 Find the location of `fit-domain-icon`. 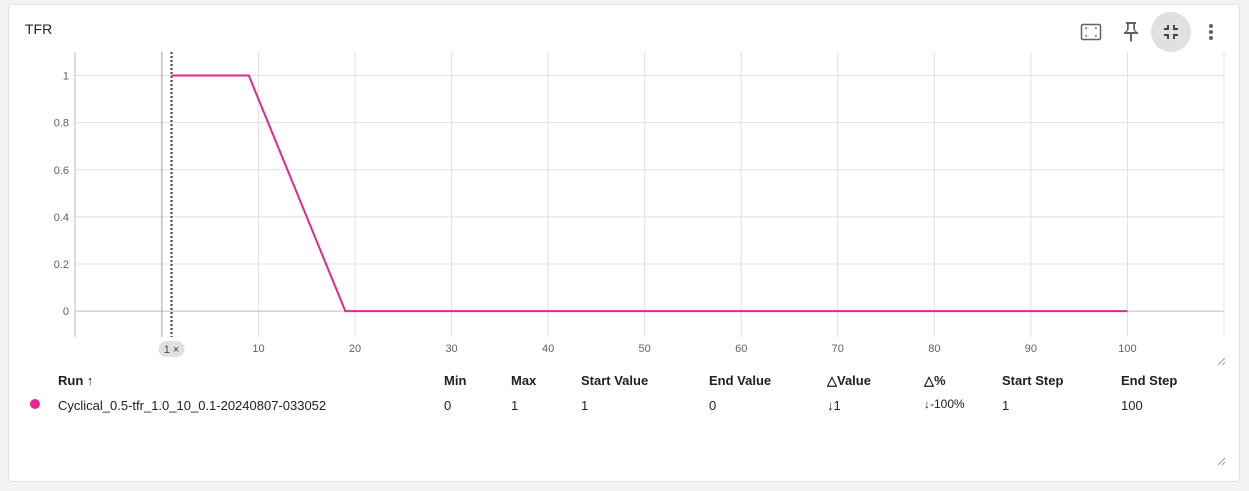

fit-domain-icon is located at coordinates (1091, 32).